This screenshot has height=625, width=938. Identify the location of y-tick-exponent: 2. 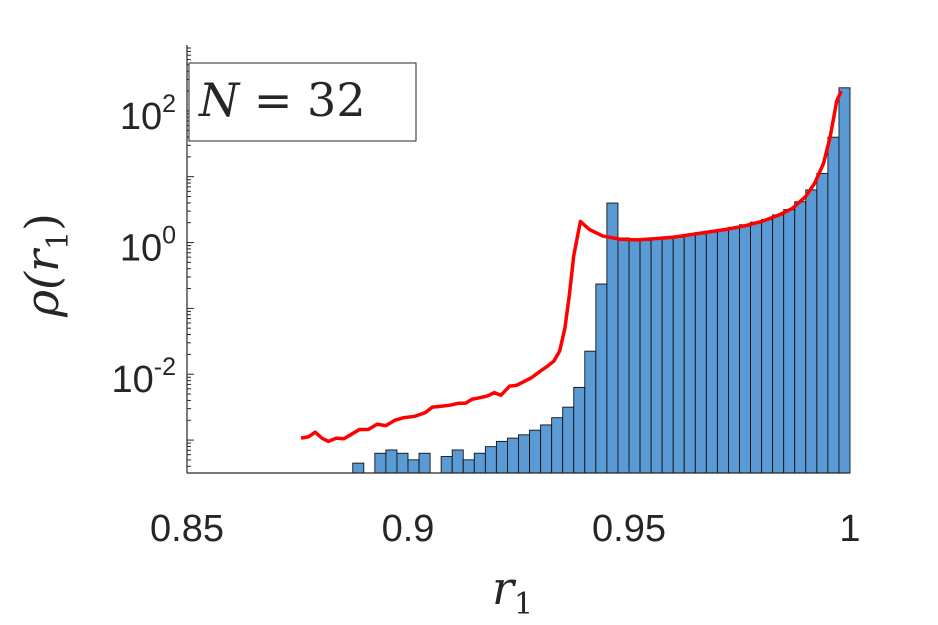
(169, 104).